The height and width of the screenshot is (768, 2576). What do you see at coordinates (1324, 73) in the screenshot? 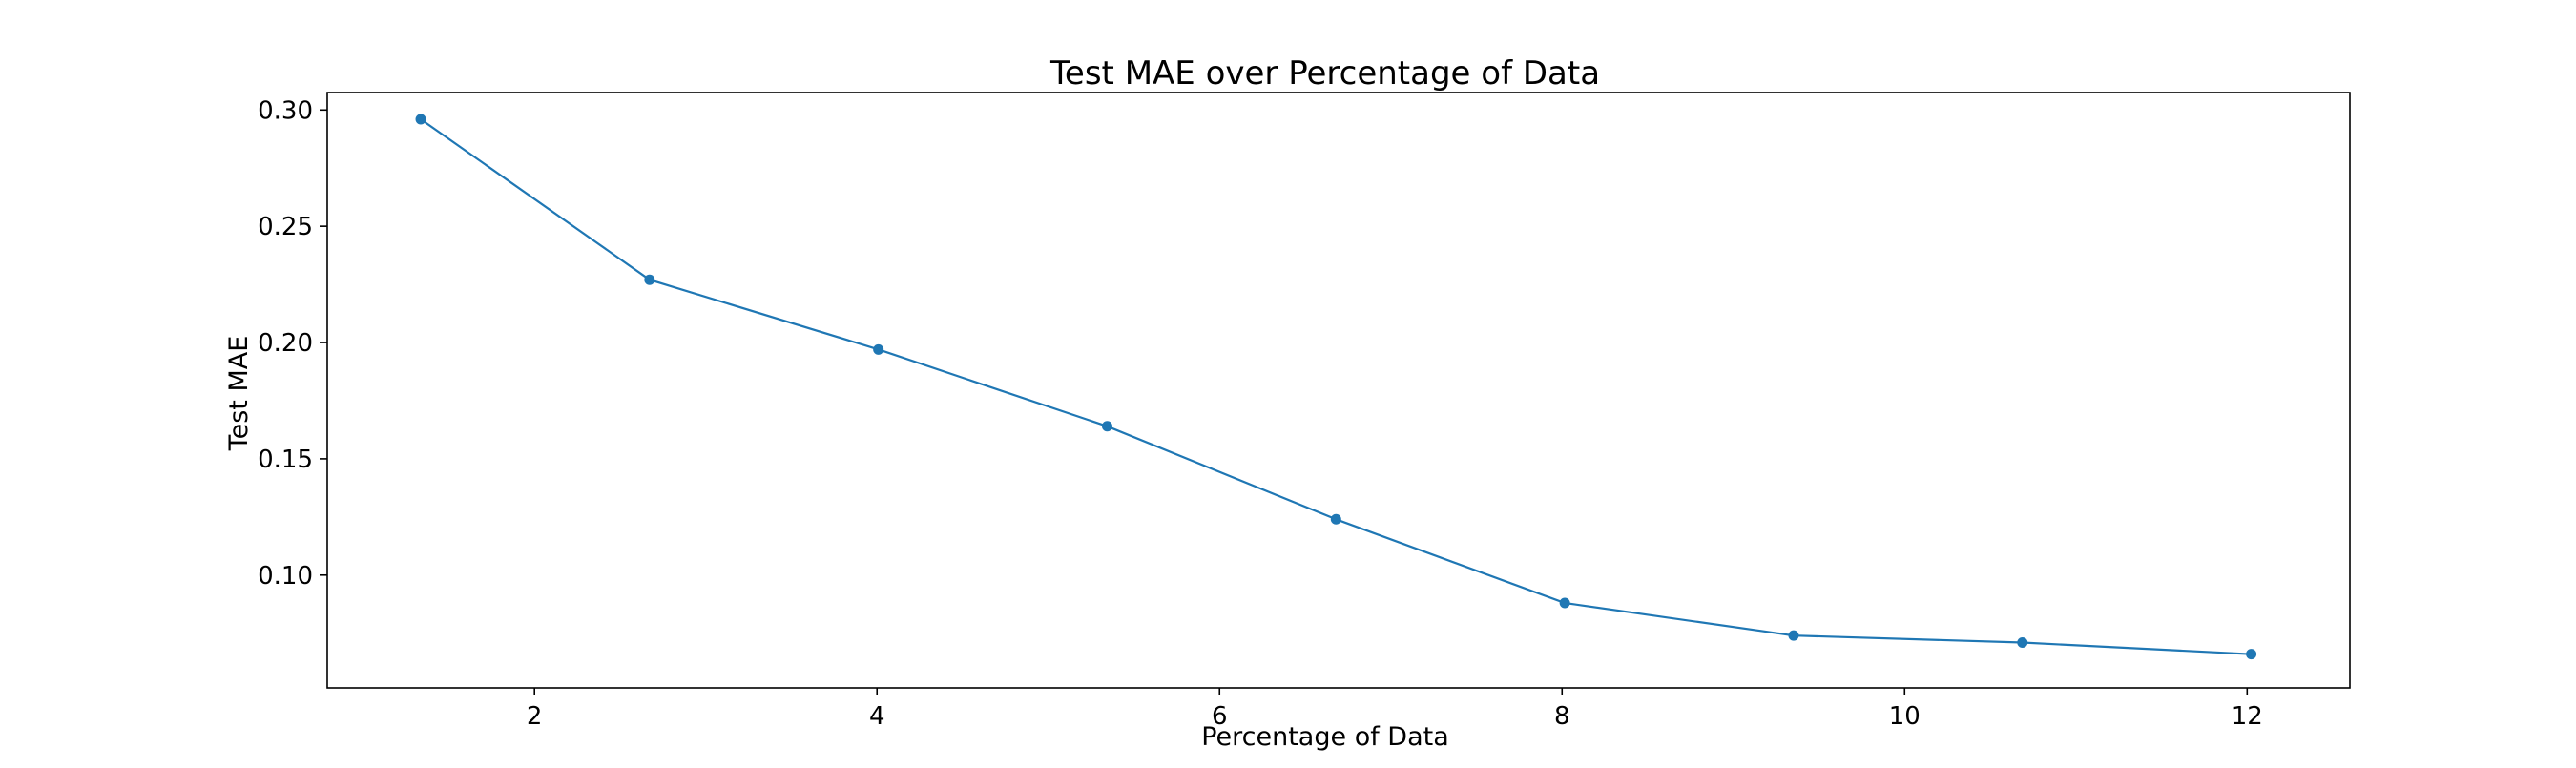
I see `chart-title: Test MAE over Percentage of Data` at bounding box center [1324, 73].